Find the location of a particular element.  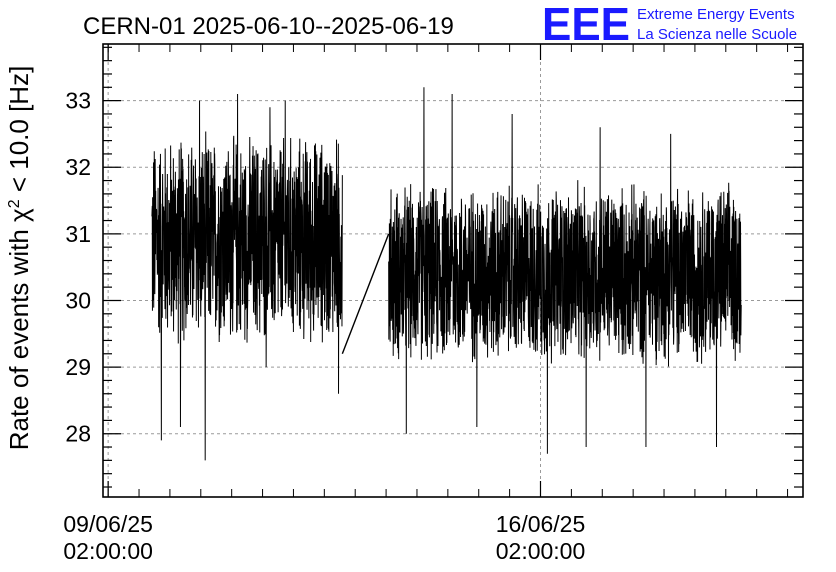

chart-title: CERN-01 2025-06-10--2025-06-19 is located at coordinates (268, 26).